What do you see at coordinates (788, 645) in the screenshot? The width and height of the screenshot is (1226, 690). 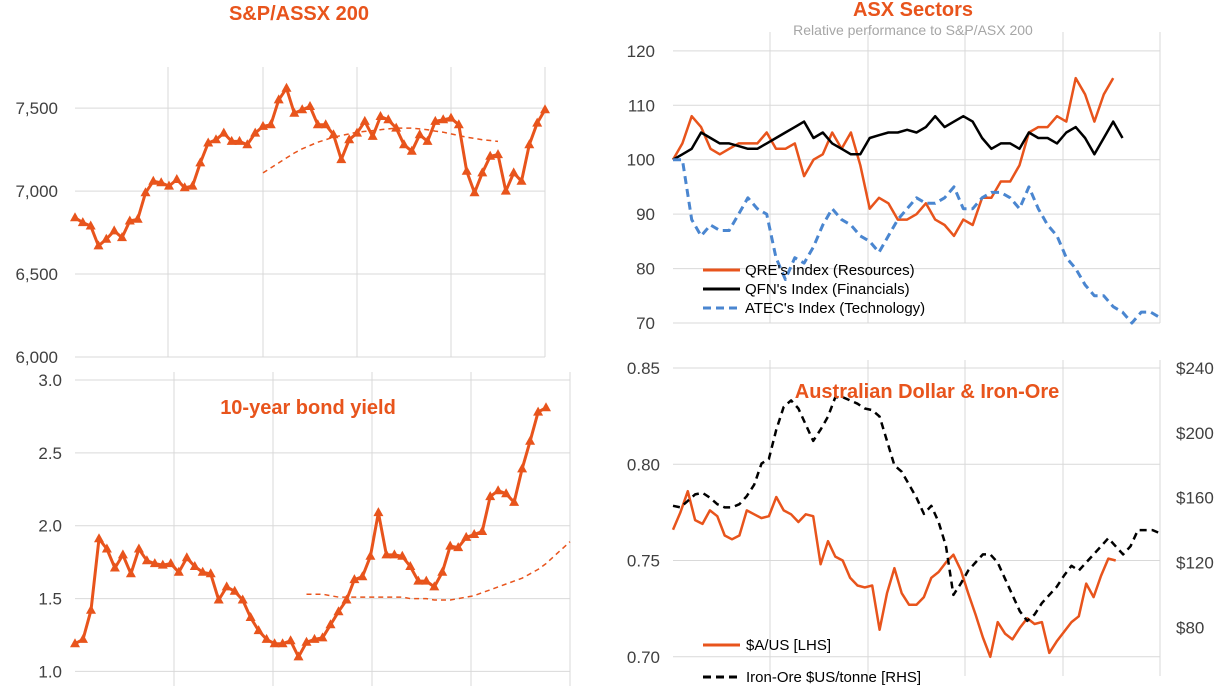 I see `legend-label-aud: $A/US [LHS]` at bounding box center [788, 645].